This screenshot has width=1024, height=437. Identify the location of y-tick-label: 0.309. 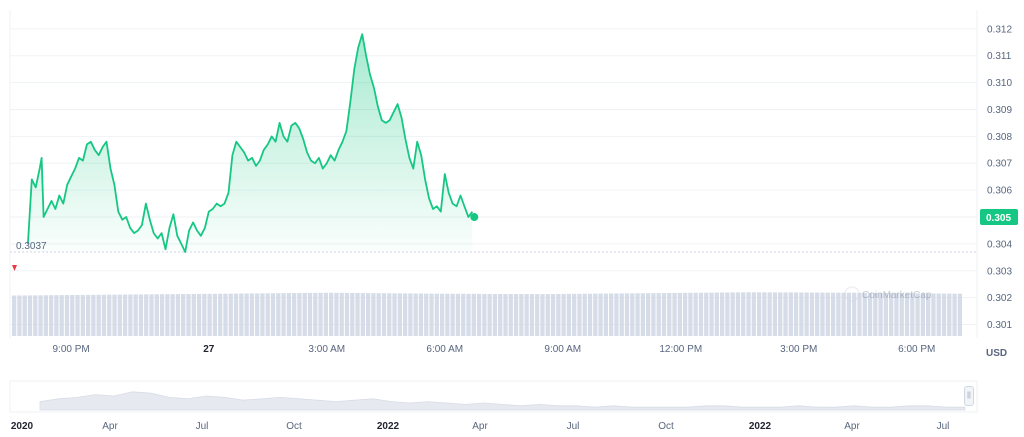
(999, 110).